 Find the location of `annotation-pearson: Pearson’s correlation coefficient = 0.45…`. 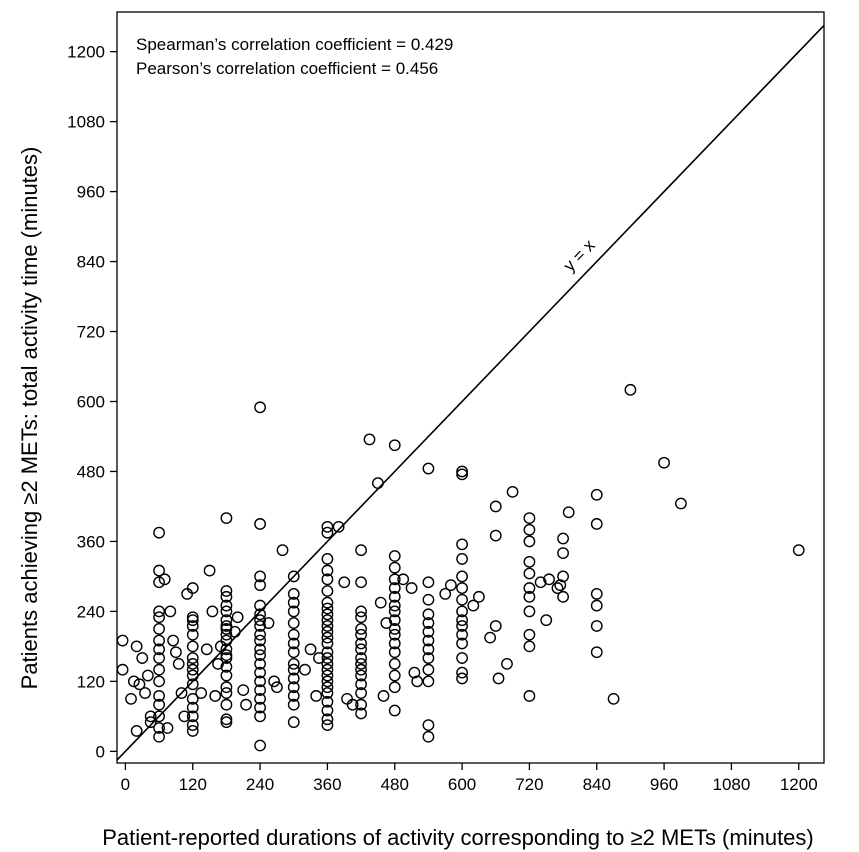

annotation-pearson: Pearson’s correlation coefficient = 0.45… is located at coordinates (287, 68).